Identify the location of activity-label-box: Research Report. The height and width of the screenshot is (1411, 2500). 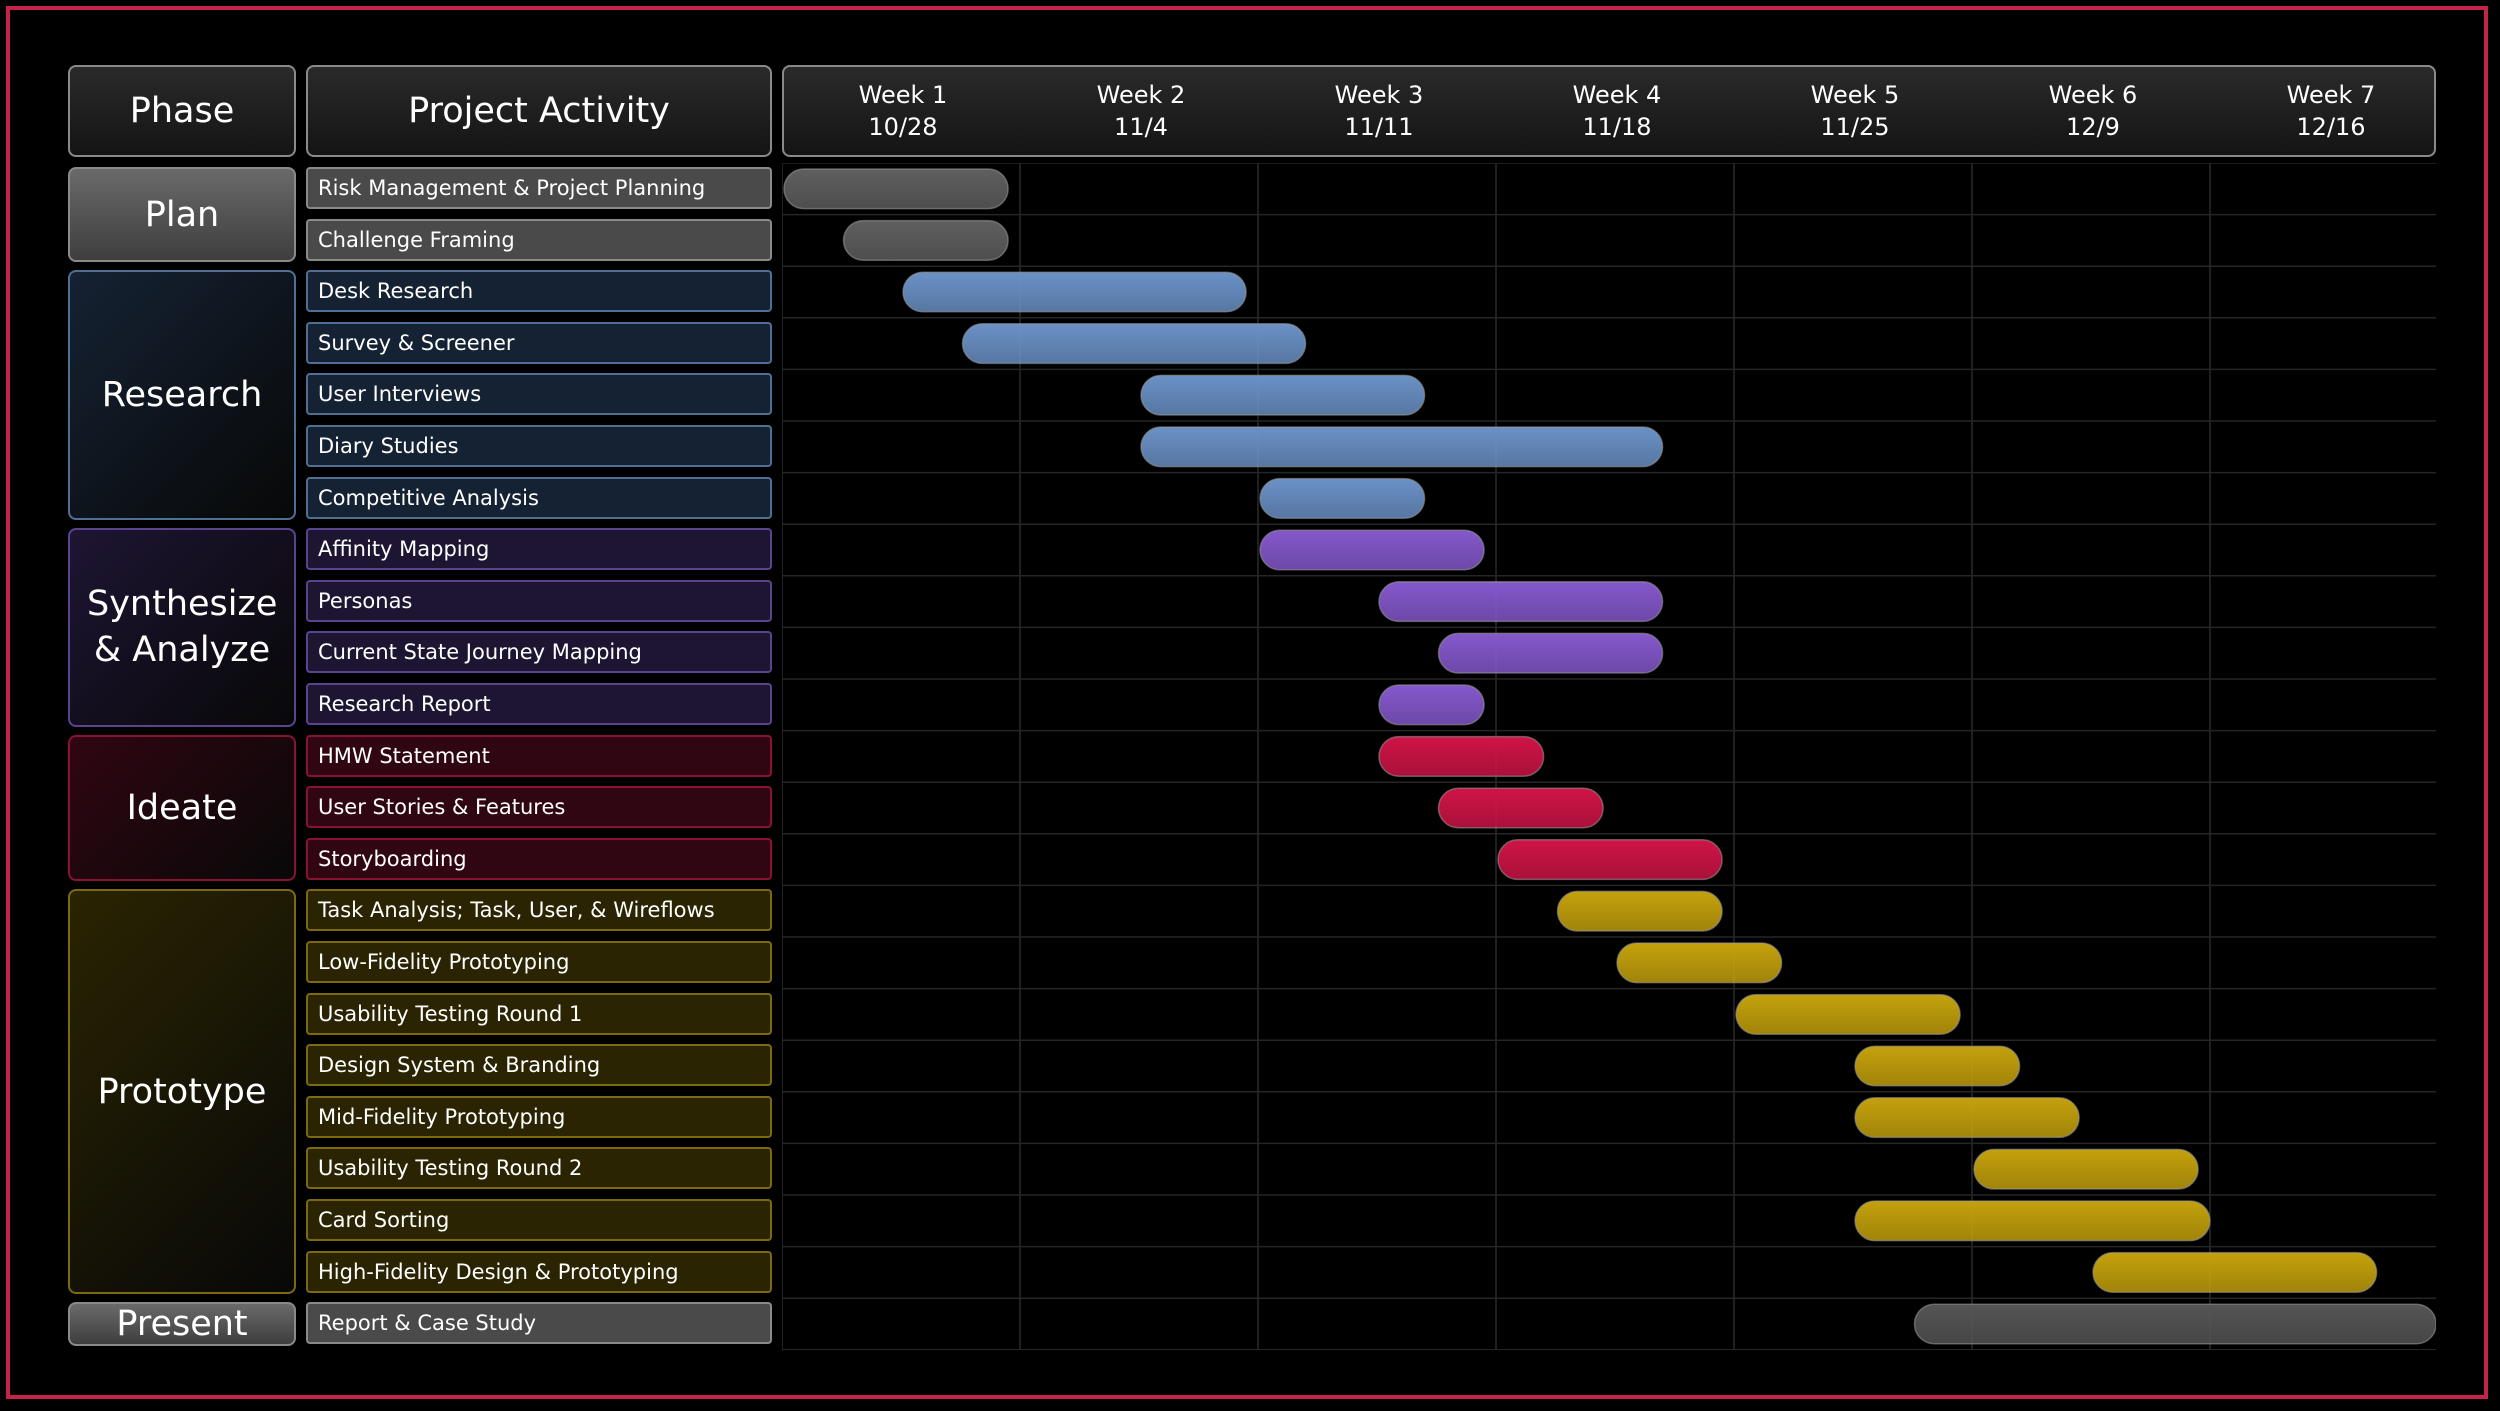
(539, 704).